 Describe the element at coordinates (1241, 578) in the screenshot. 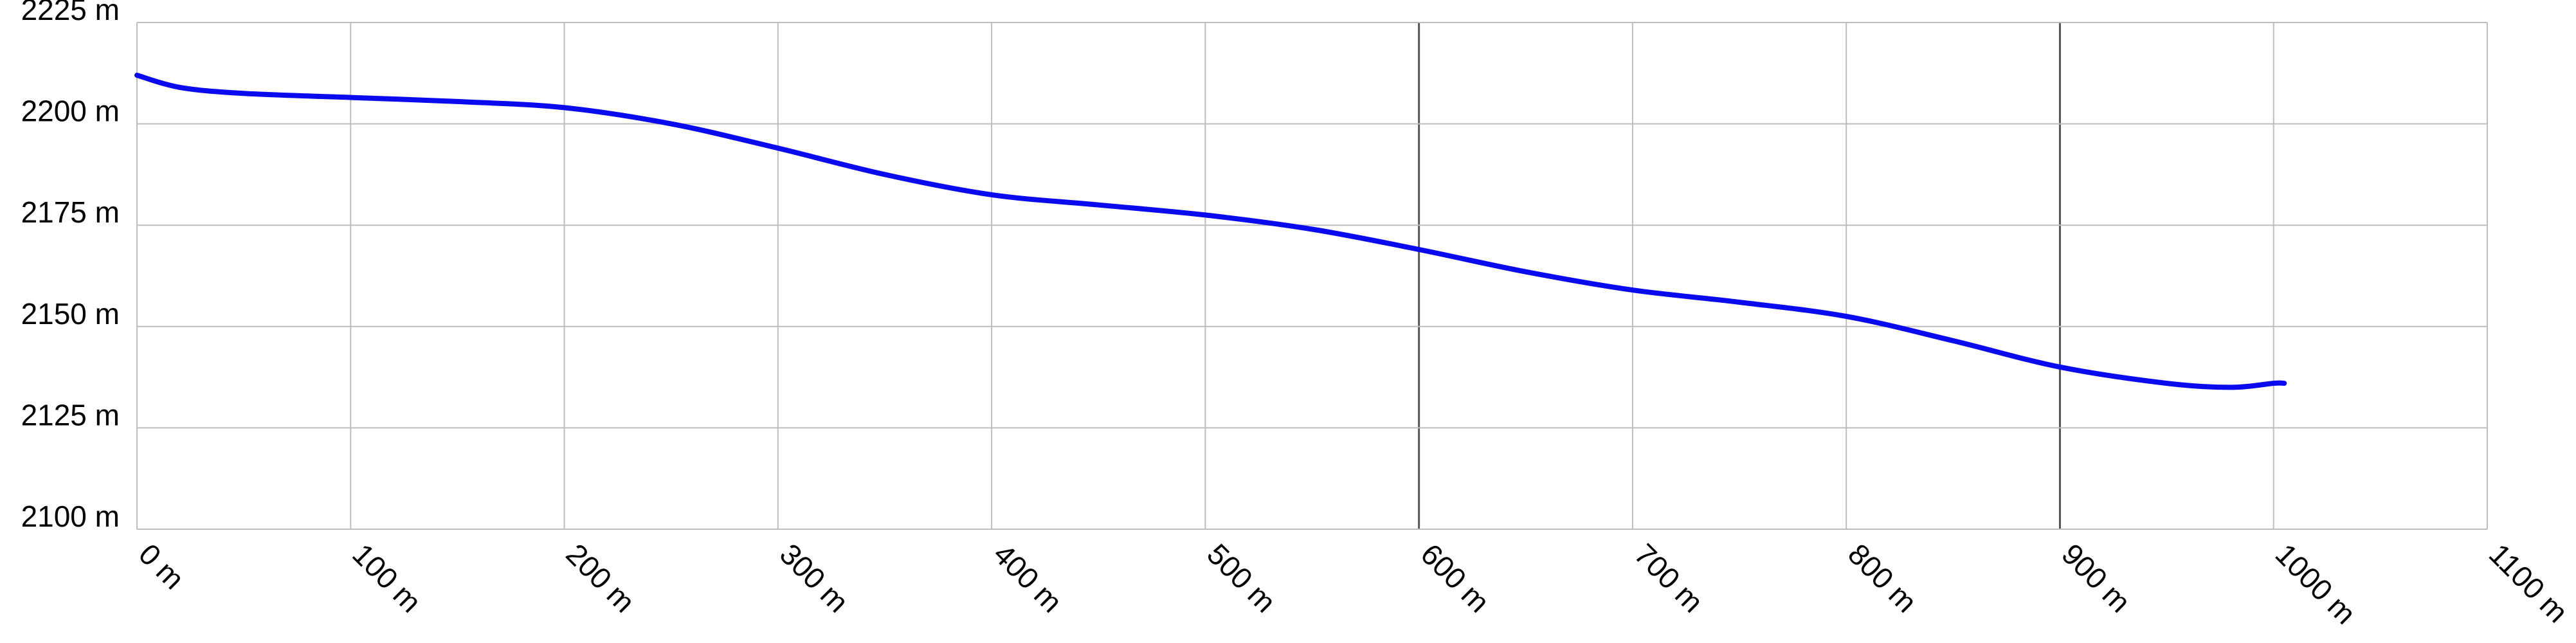

I see `x-tick-label: 500 m` at that location.